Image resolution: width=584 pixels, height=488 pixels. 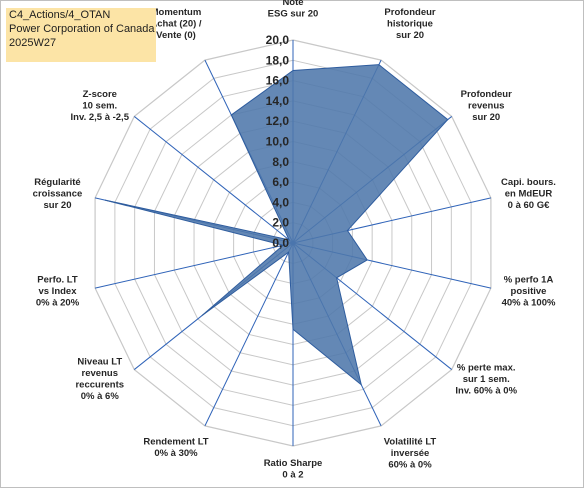 What do you see at coordinates (280, 243) in the screenshot?
I see `tick-label: 0,0` at bounding box center [280, 243].